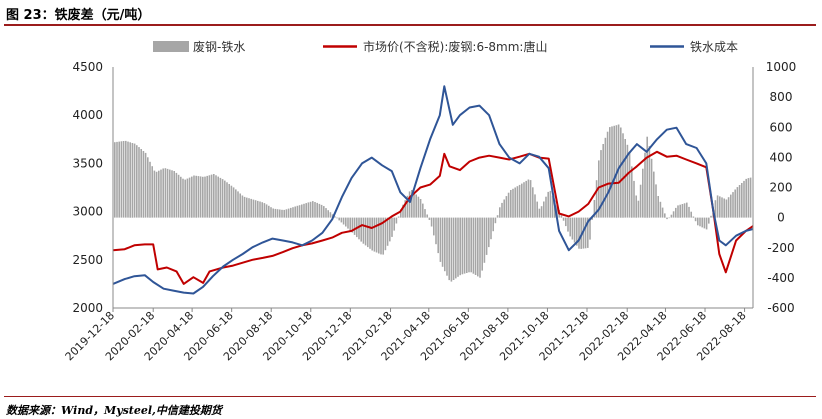 The height and width of the screenshot is (419, 822). Describe the element at coordinates (781, 67) in the screenshot. I see `right-tick-label: 1000` at that location.